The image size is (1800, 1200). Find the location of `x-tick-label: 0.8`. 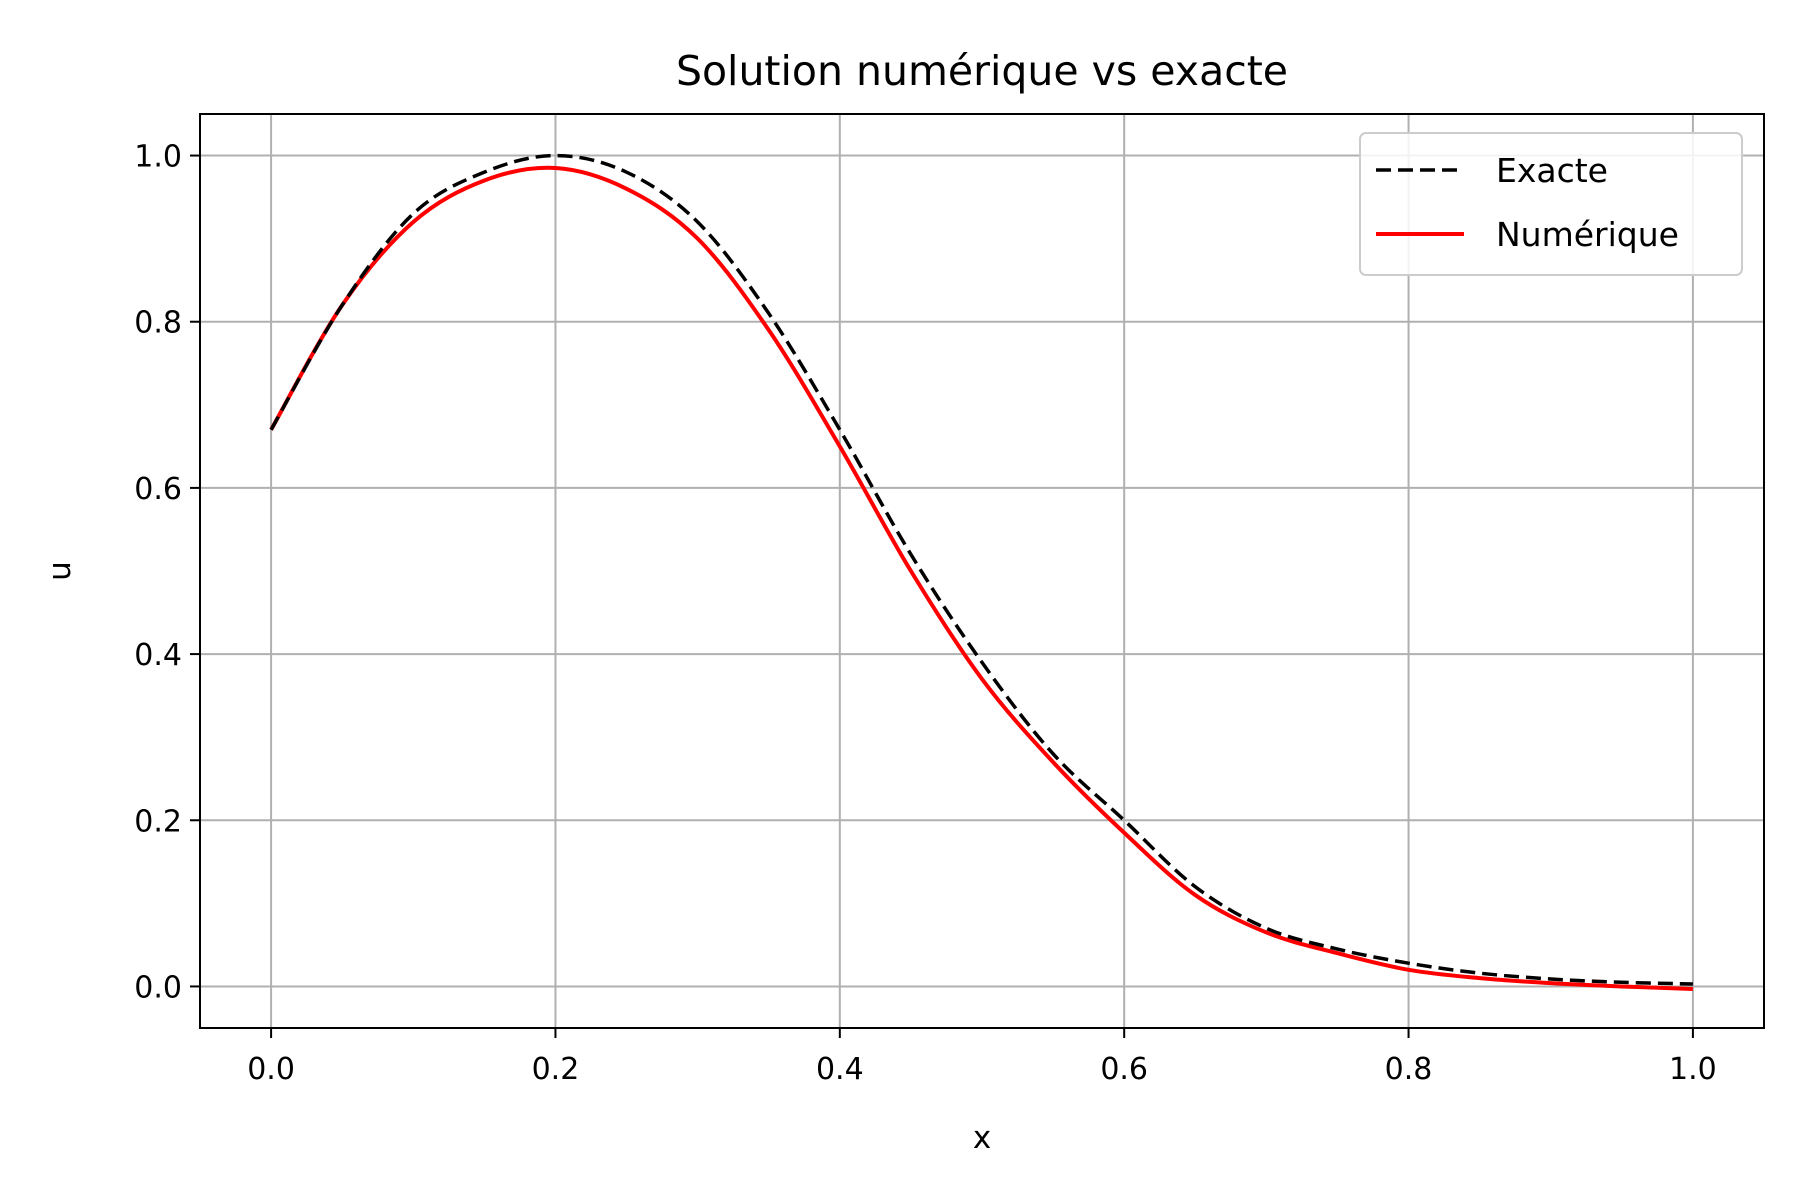

x-tick-label: 0.8 is located at coordinates (1409, 1069).